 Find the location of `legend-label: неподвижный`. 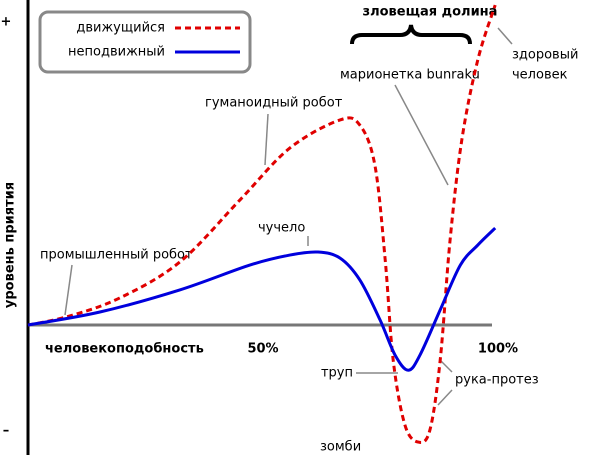

legend-label: неподвижный is located at coordinates (116, 52).